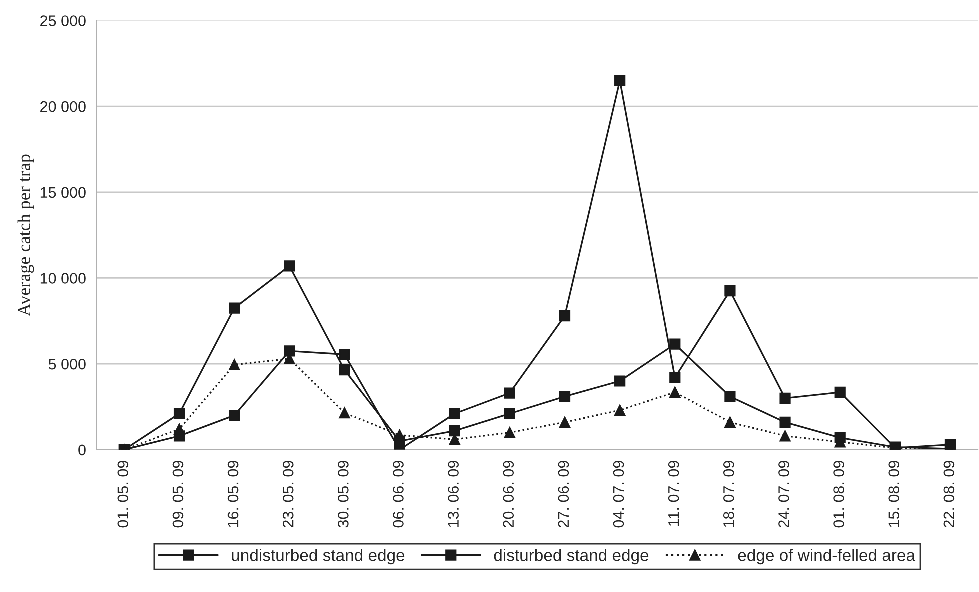 This screenshot has height=592, width=979. I want to click on legend-label: undisturbed stand edge, so click(318, 557).